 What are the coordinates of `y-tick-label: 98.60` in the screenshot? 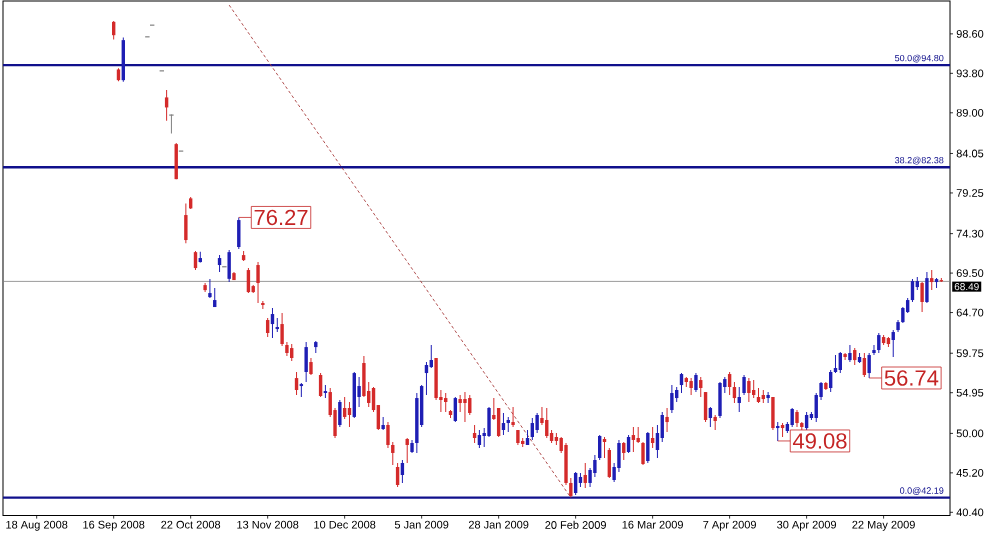 It's located at (970, 33).